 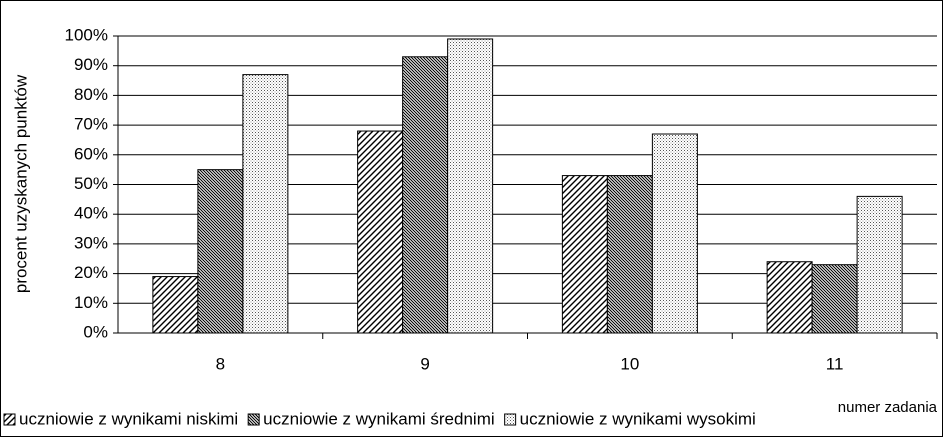 What do you see at coordinates (128, 418) in the screenshot?
I see `legend-label: uczniowie z wynikami niskimi` at bounding box center [128, 418].